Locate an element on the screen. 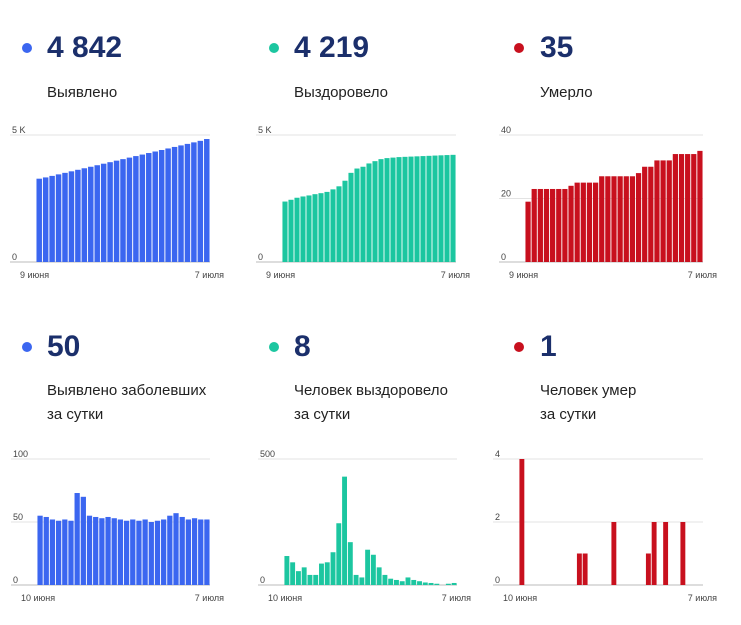 This screenshot has height=625, width=741. stat-label-line-1: Человек выздоровело is located at coordinates (371, 390).